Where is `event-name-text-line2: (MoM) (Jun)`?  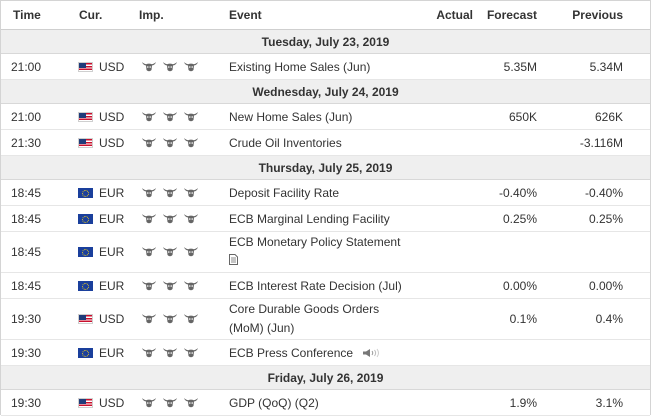 event-name-text-line2: (MoM) (Jun) is located at coordinates (262, 328).